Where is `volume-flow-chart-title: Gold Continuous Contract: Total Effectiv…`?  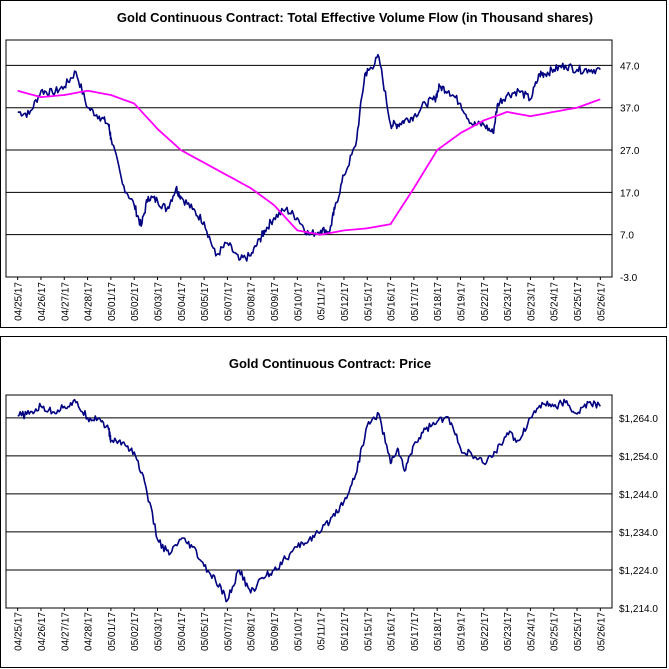 volume-flow-chart-title: Gold Continuous Contract: Total Effectiv… is located at coordinates (355, 17).